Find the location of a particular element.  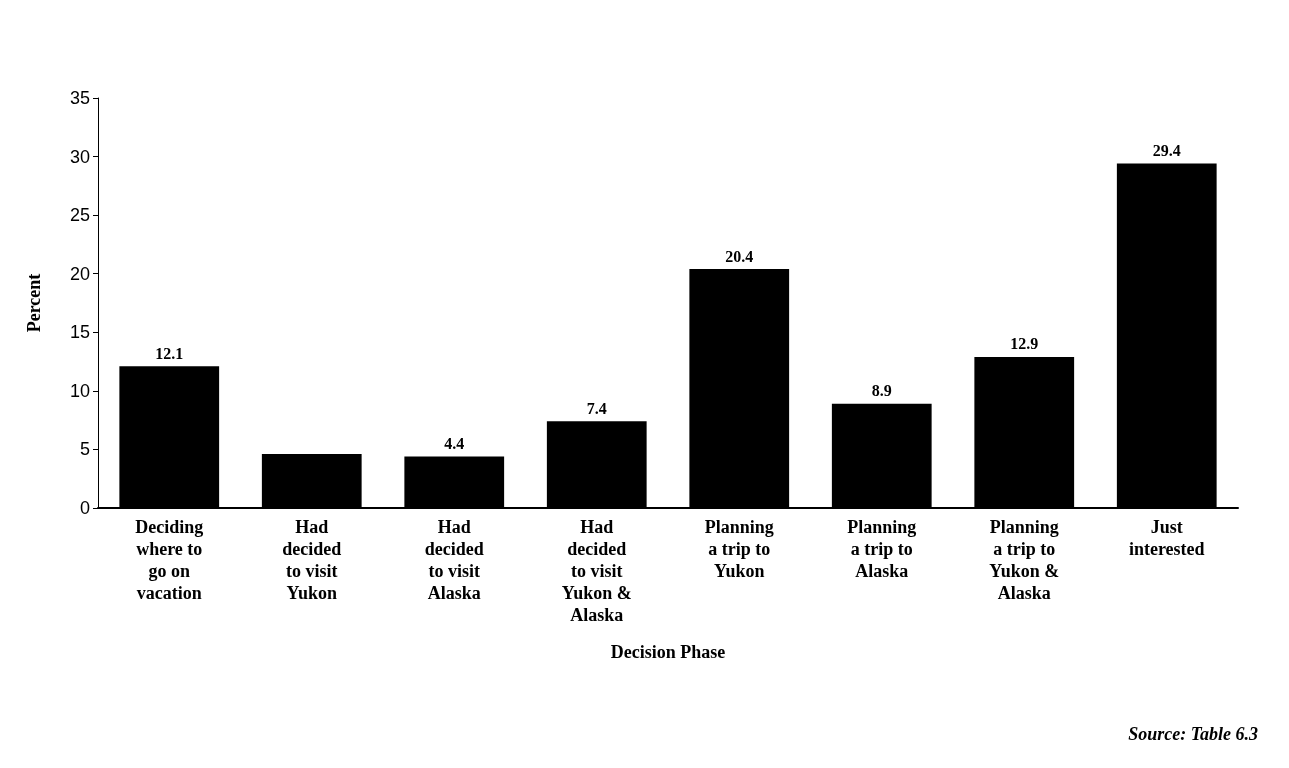

x-tick-label: Had decided to visit Alaska is located at coordinates (454, 560).